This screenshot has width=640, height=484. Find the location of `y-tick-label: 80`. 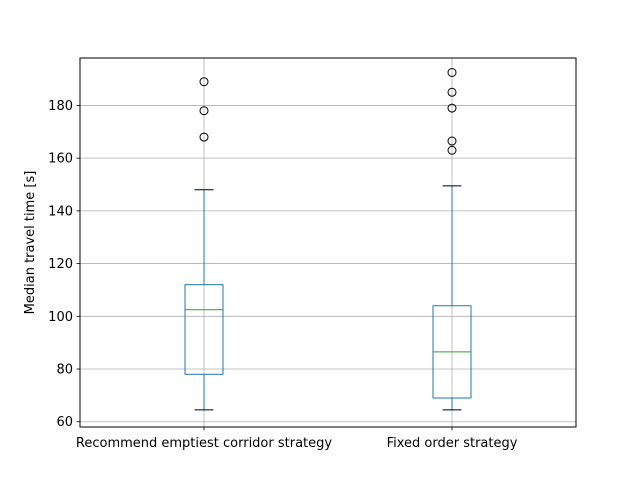

y-tick-label: 80 is located at coordinates (64, 370).